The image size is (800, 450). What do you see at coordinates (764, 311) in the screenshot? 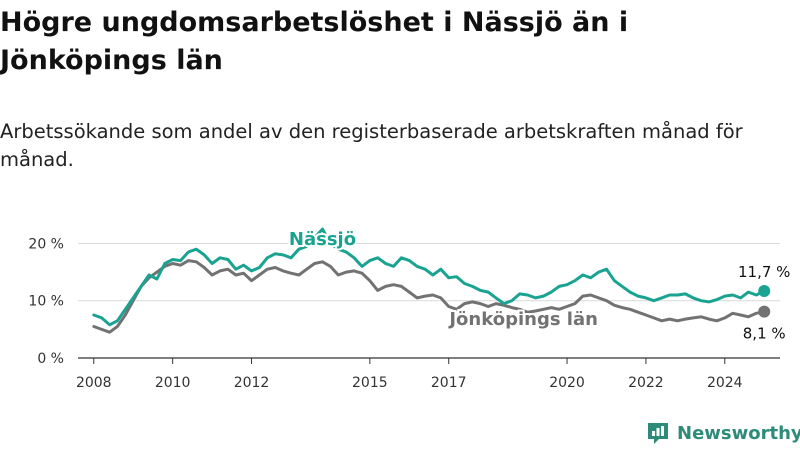
I see `series-line-jonkoping-end-marker` at bounding box center [764, 311].